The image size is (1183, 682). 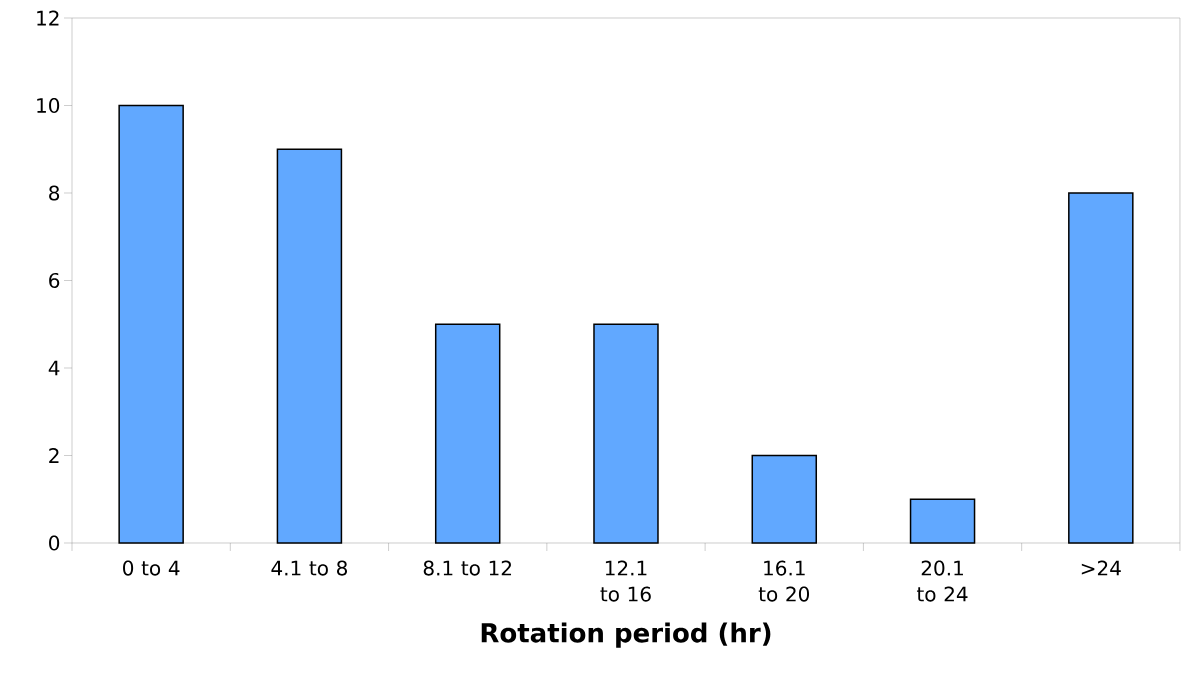 What do you see at coordinates (625, 581) in the screenshot?
I see `x-tick-label: 12.1 to 16` at bounding box center [625, 581].